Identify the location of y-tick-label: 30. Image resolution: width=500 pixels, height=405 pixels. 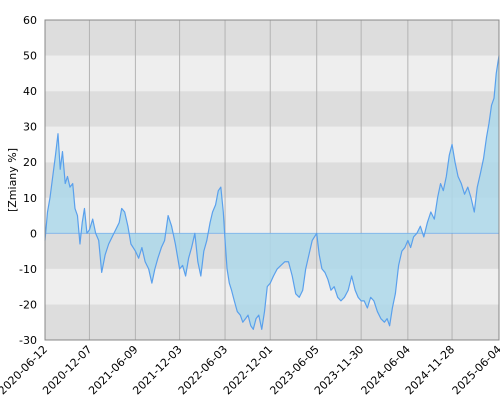
(30, 127).